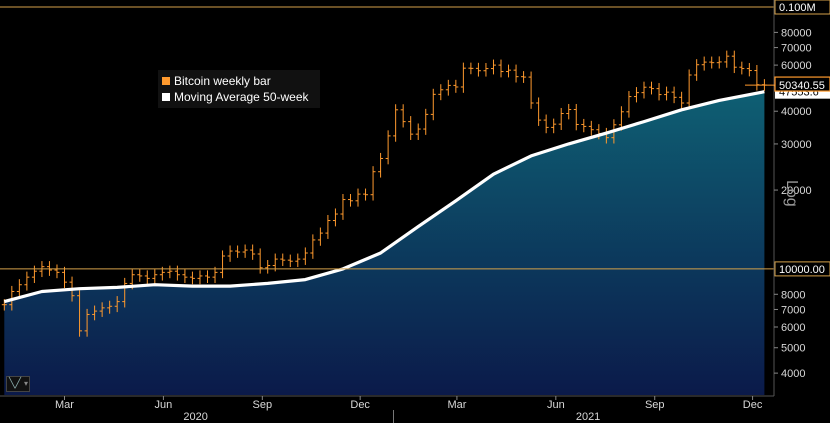 The width and height of the screenshot is (830, 423). Describe the element at coordinates (26, 383) in the screenshot. I see `chevron-down-icon: ▾` at that location.